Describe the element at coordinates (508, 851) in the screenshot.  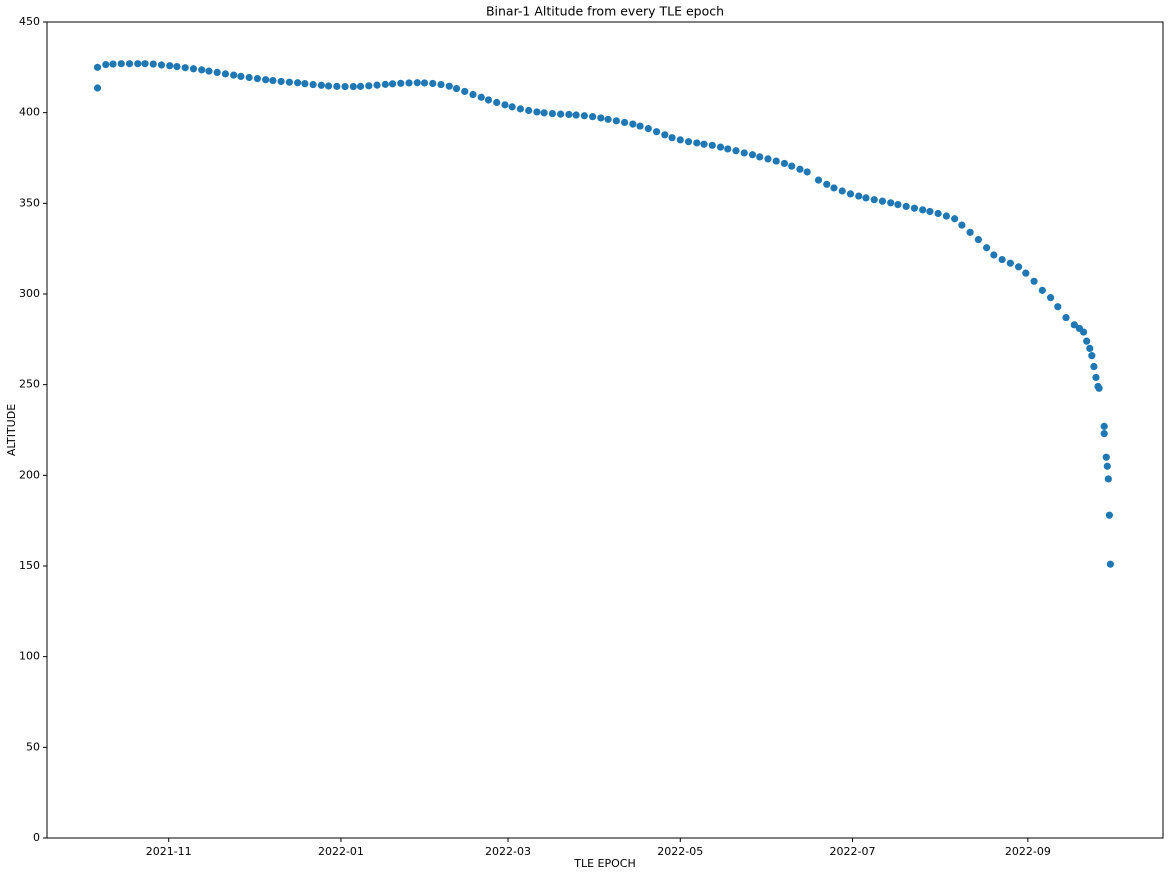
I see `x-tick-label: 2022-03` at that location.